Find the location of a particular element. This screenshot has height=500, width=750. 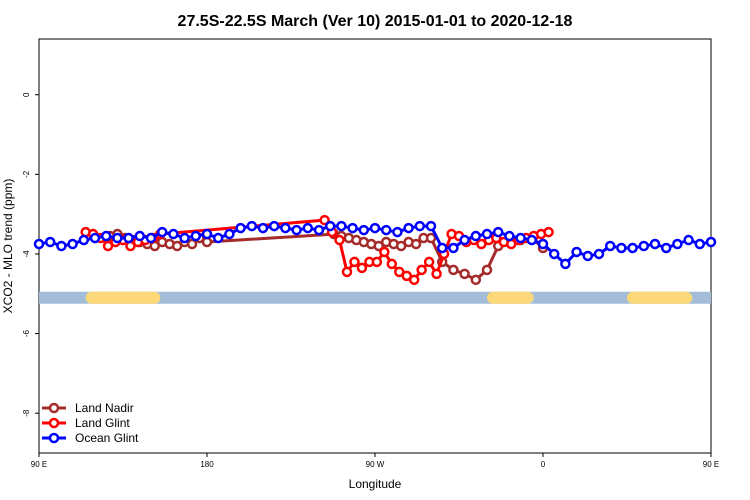

legend-land-glint-label: Land Glint is located at coordinates (102, 423).